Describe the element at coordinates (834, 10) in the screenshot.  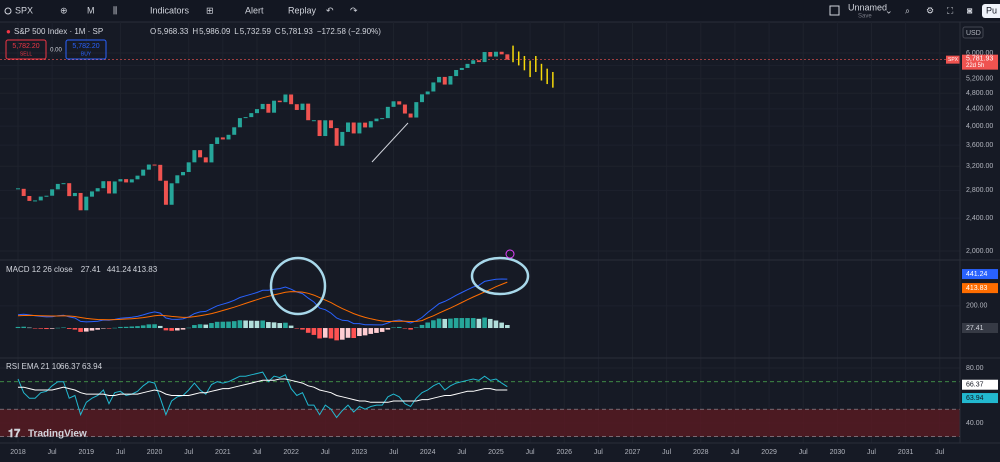
I see `layout-icon` at that location.